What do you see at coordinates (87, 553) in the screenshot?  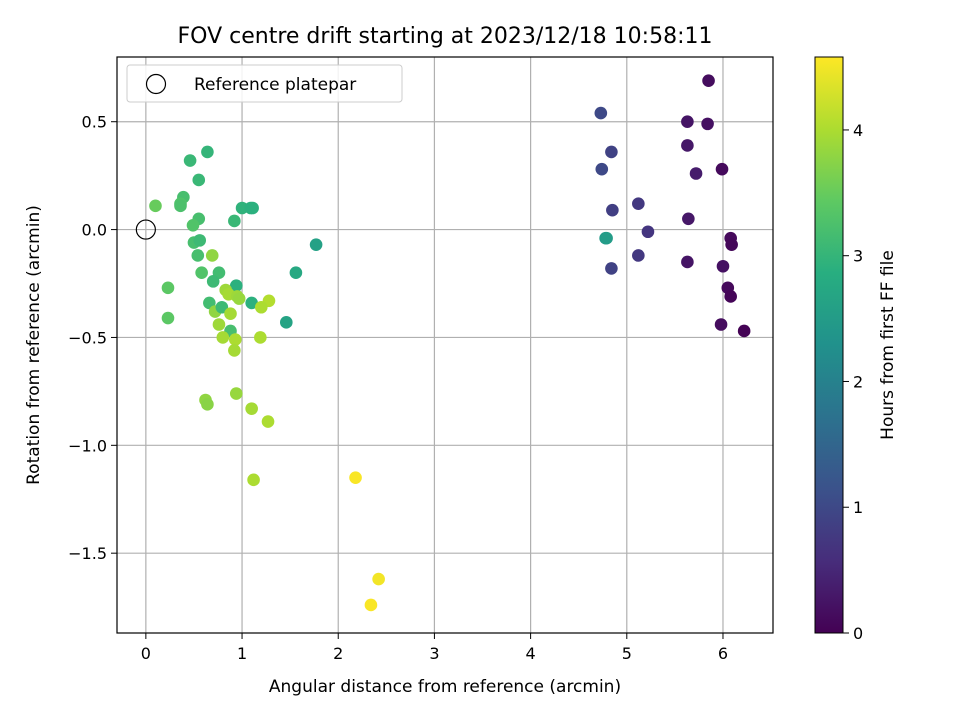 I see `y-tick-label: −1.5` at bounding box center [87, 553].